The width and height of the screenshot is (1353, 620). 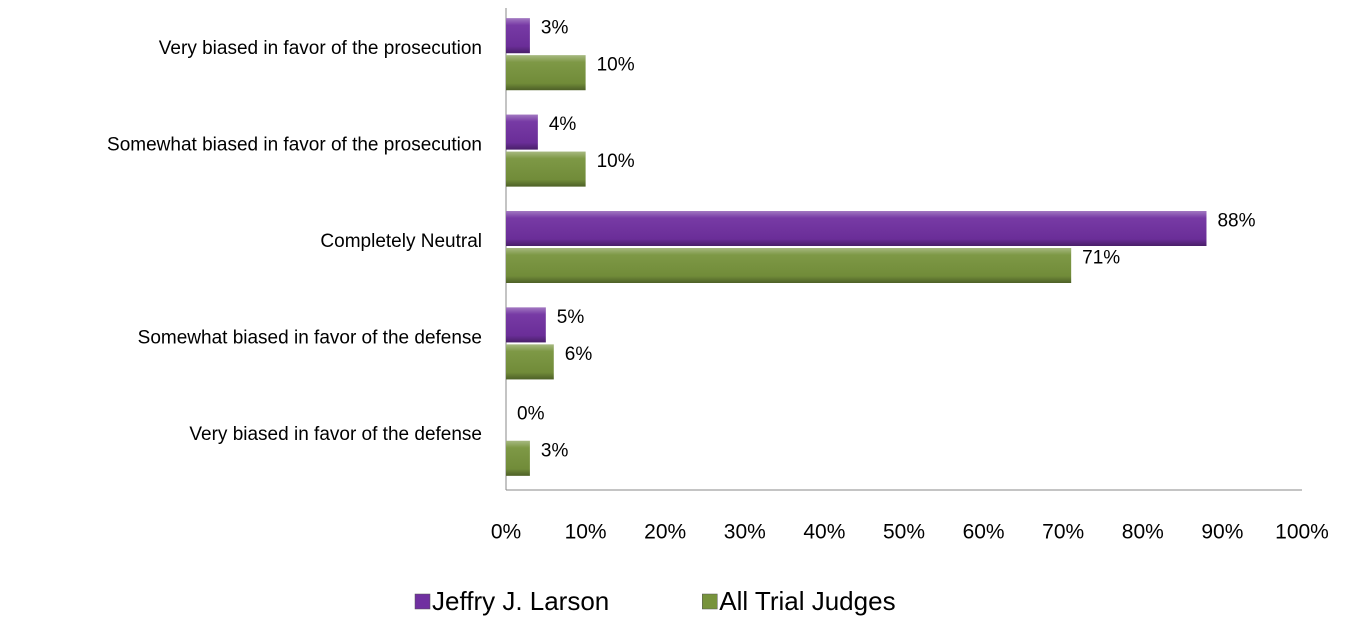 What do you see at coordinates (807, 601) in the screenshot?
I see `legend-label: All Trial Judges` at bounding box center [807, 601].